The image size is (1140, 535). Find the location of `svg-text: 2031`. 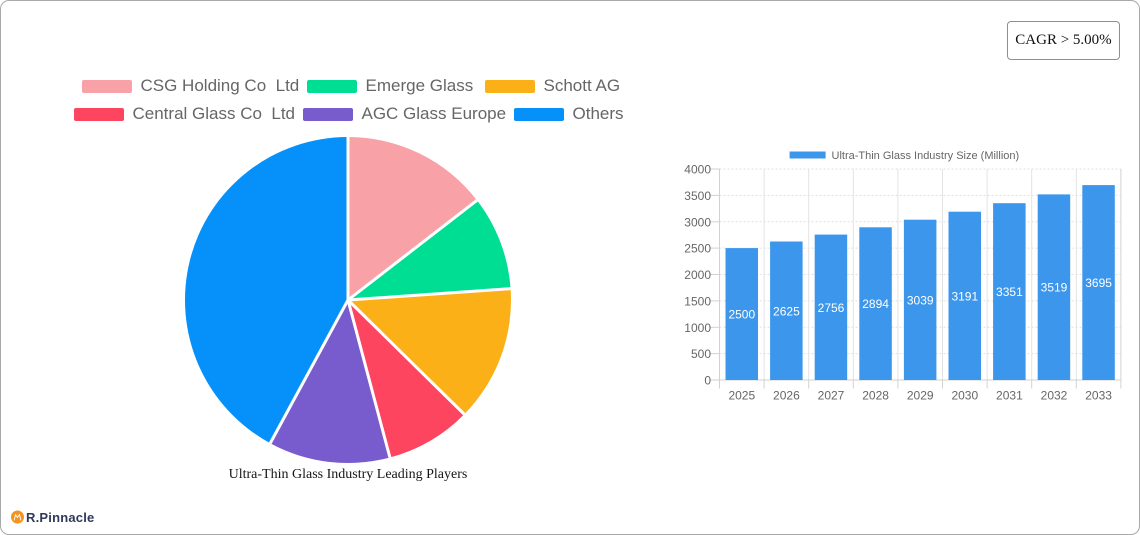

svg-text: 2031 is located at coordinates (1009, 396).